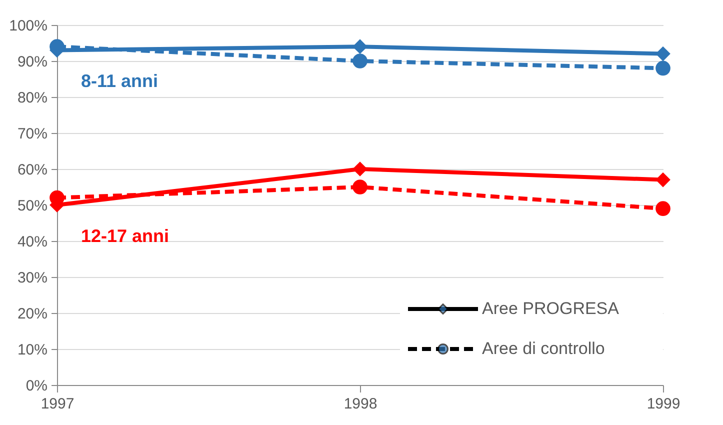 This screenshot has height=425, width=723. I want to click on annotation: 12-17 anni, so click(125, 236).